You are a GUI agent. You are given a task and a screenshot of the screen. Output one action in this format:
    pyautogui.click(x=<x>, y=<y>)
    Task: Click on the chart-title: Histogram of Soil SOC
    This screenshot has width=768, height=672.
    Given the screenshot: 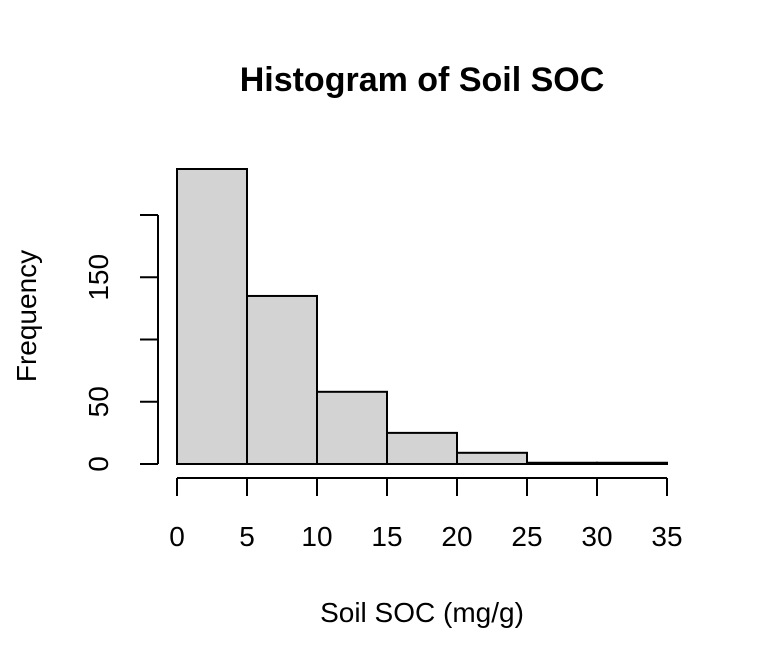 What is the action you would take?
    pyautogui.click(x=422, y=80)
    